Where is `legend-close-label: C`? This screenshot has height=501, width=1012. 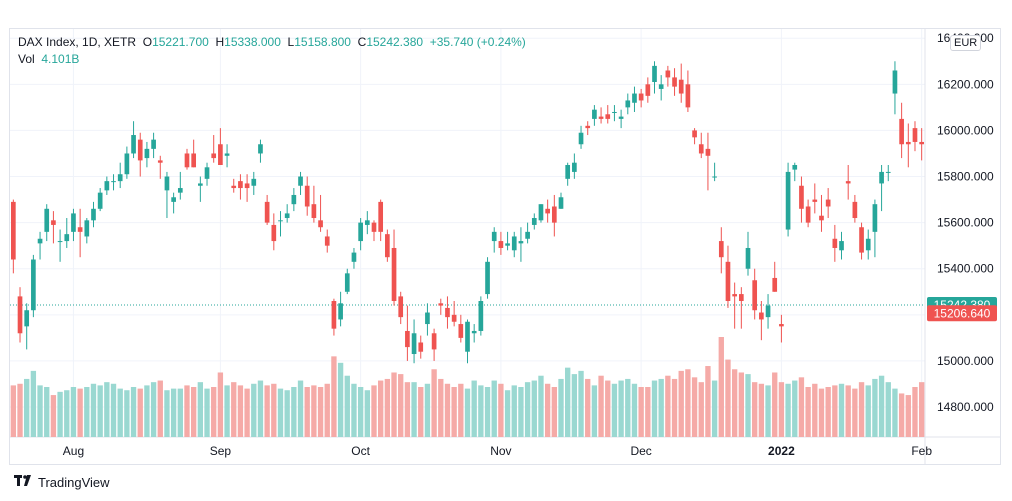
legend-close-label: C is located at coordinates (362, 42).